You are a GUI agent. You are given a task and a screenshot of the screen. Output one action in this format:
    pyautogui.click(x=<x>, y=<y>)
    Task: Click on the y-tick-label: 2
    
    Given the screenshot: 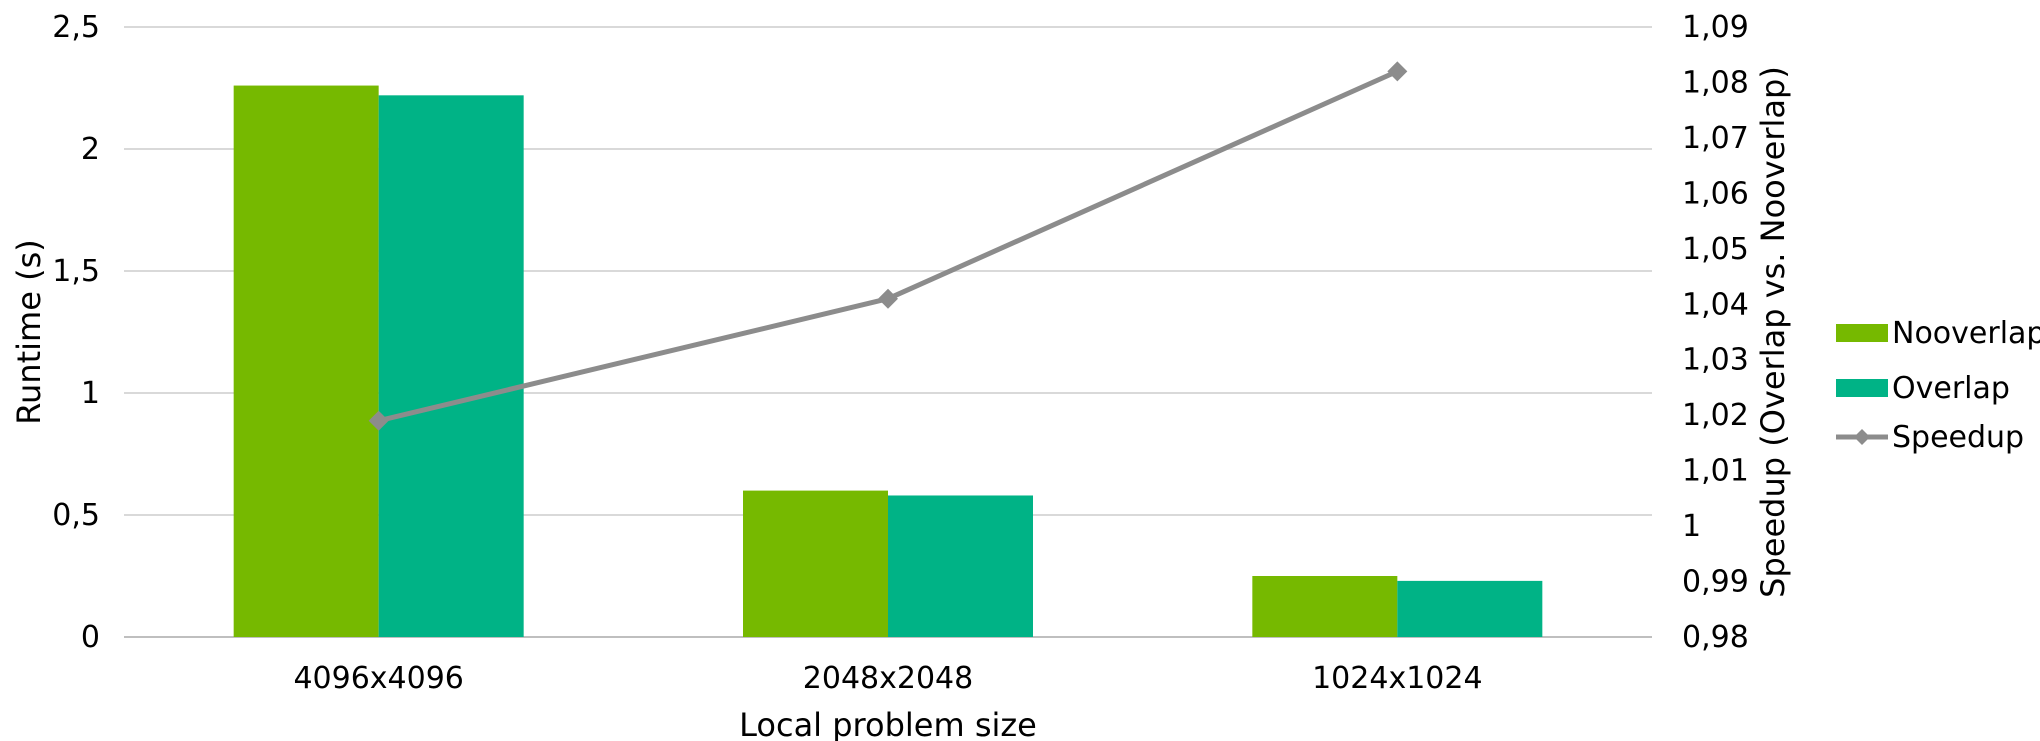 What is the action you would take?
    pyautogui.click(x=90, y=149)
    